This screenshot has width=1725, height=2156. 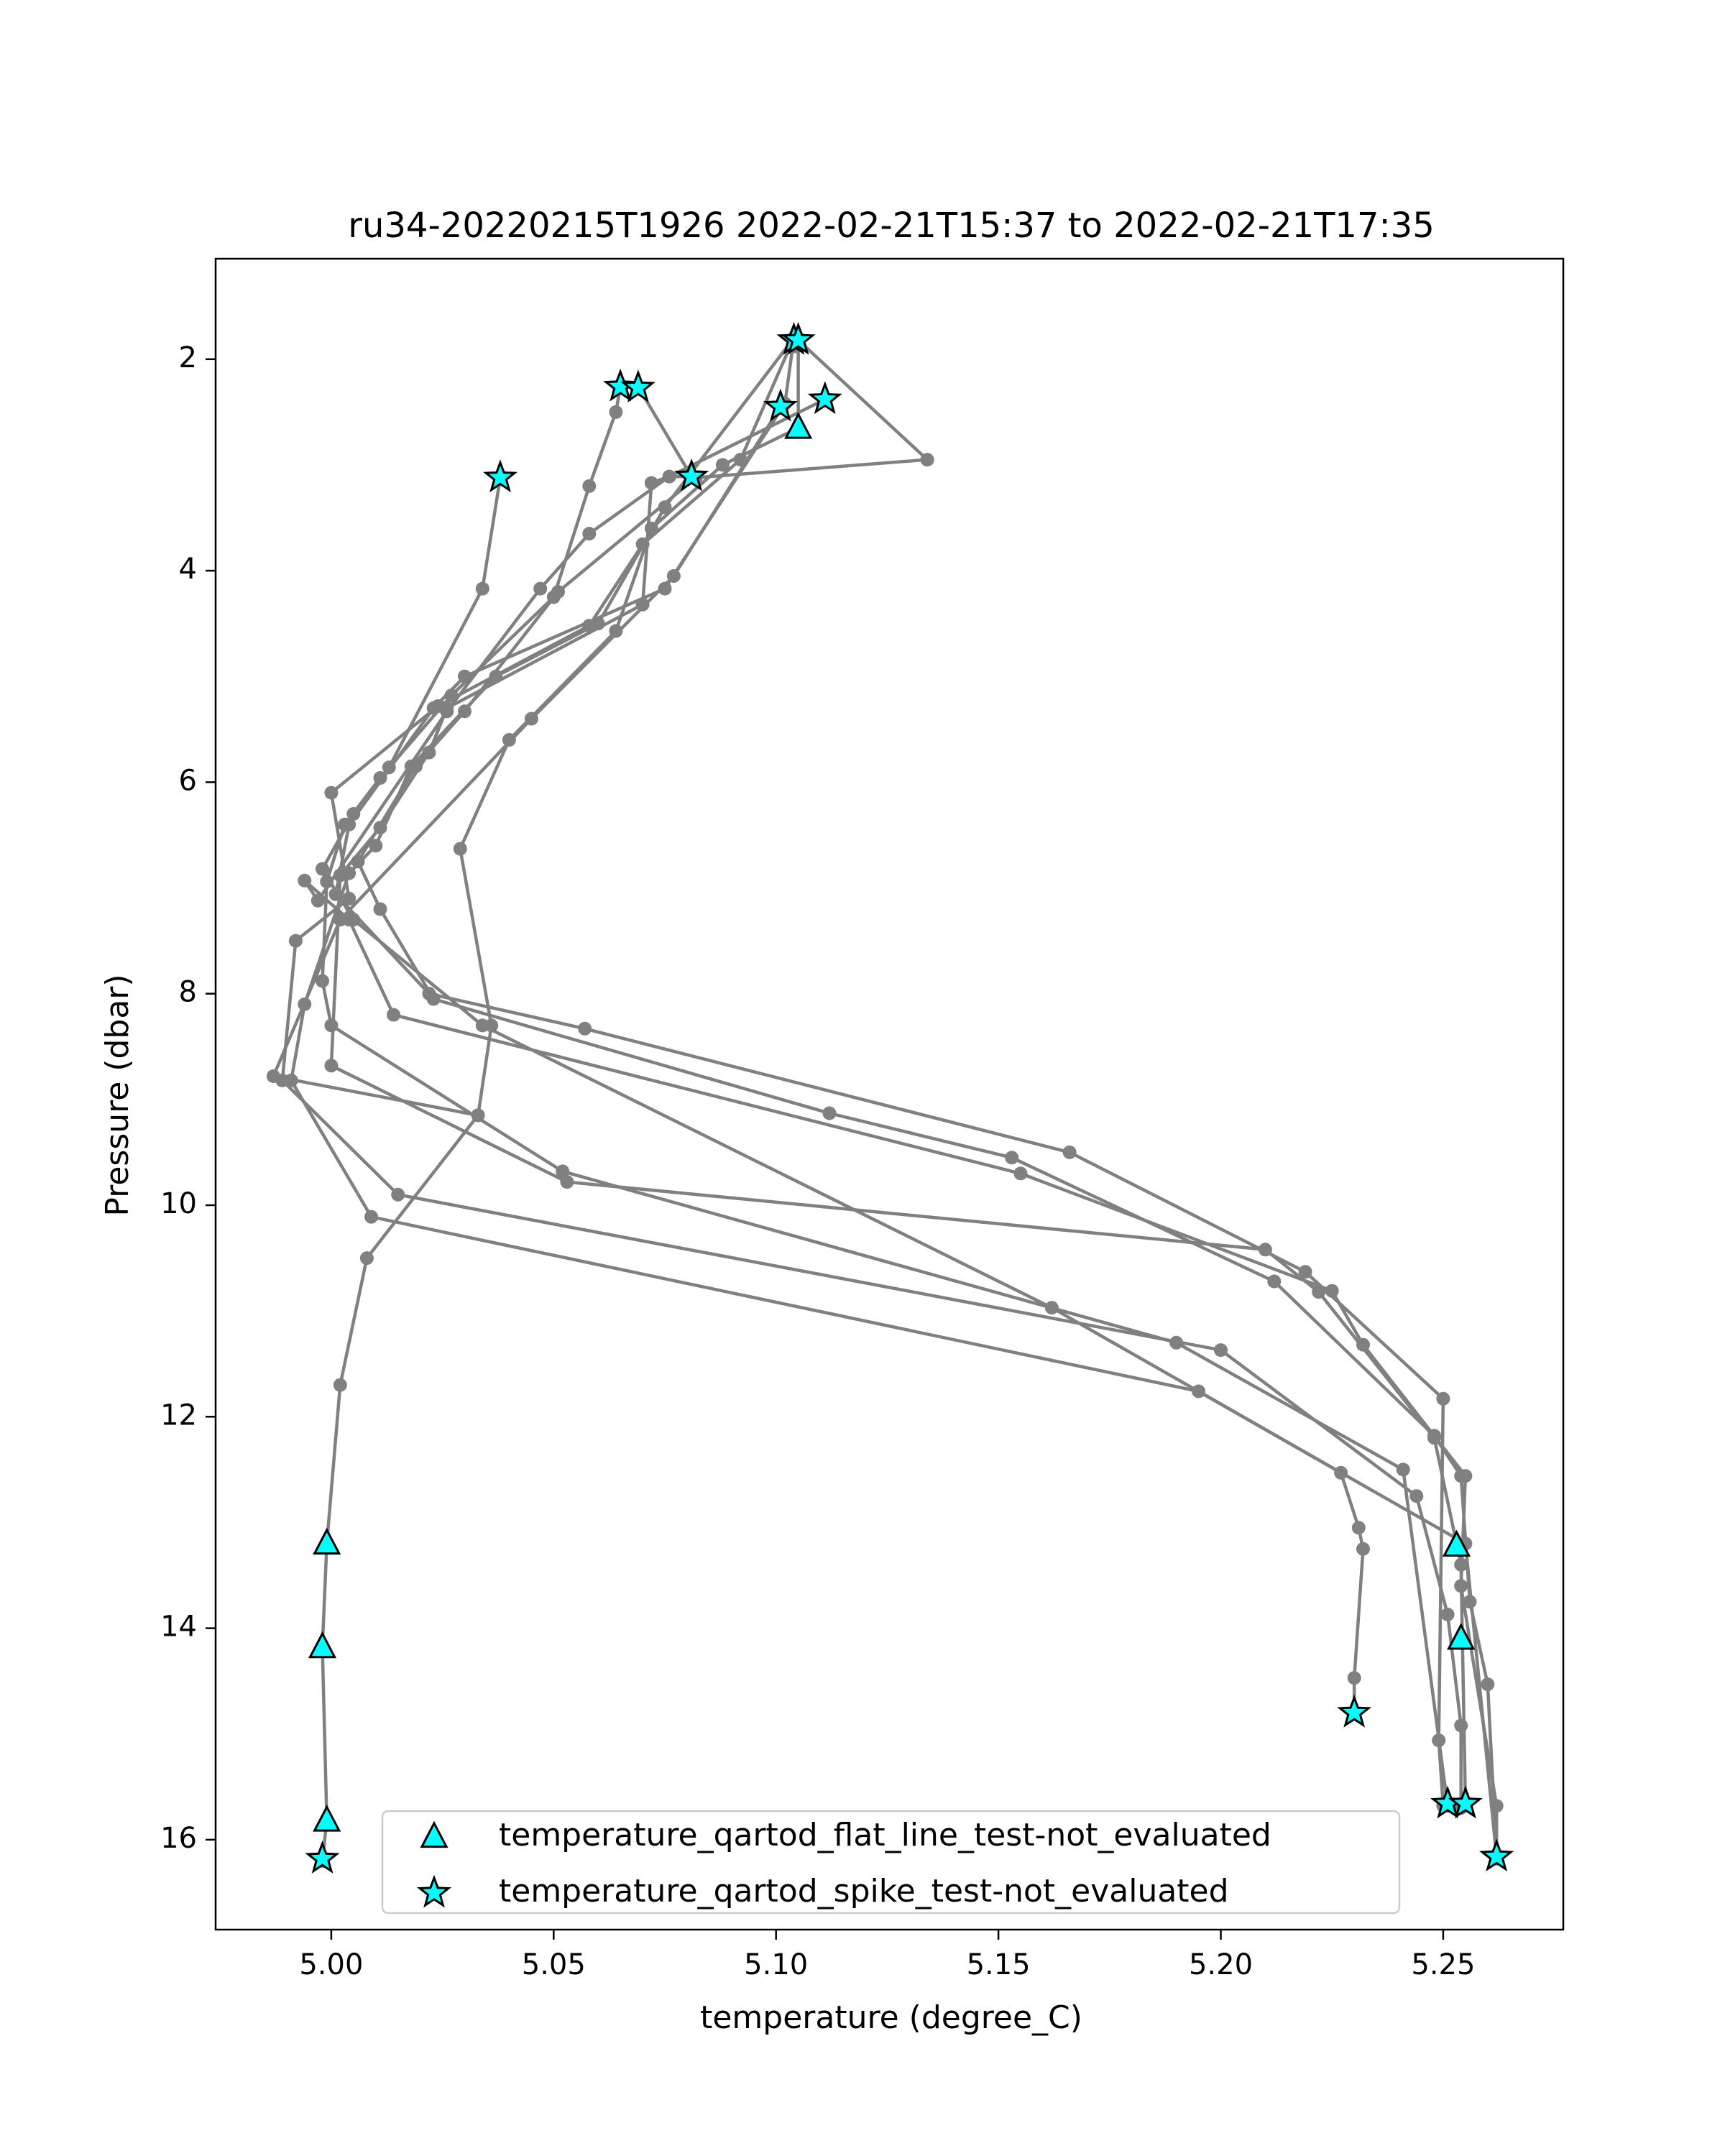 What do you see at coordinates (434, 1834) in the screenshot?
I see `legend-triangle-shape` at bounding box center [434, 1834].